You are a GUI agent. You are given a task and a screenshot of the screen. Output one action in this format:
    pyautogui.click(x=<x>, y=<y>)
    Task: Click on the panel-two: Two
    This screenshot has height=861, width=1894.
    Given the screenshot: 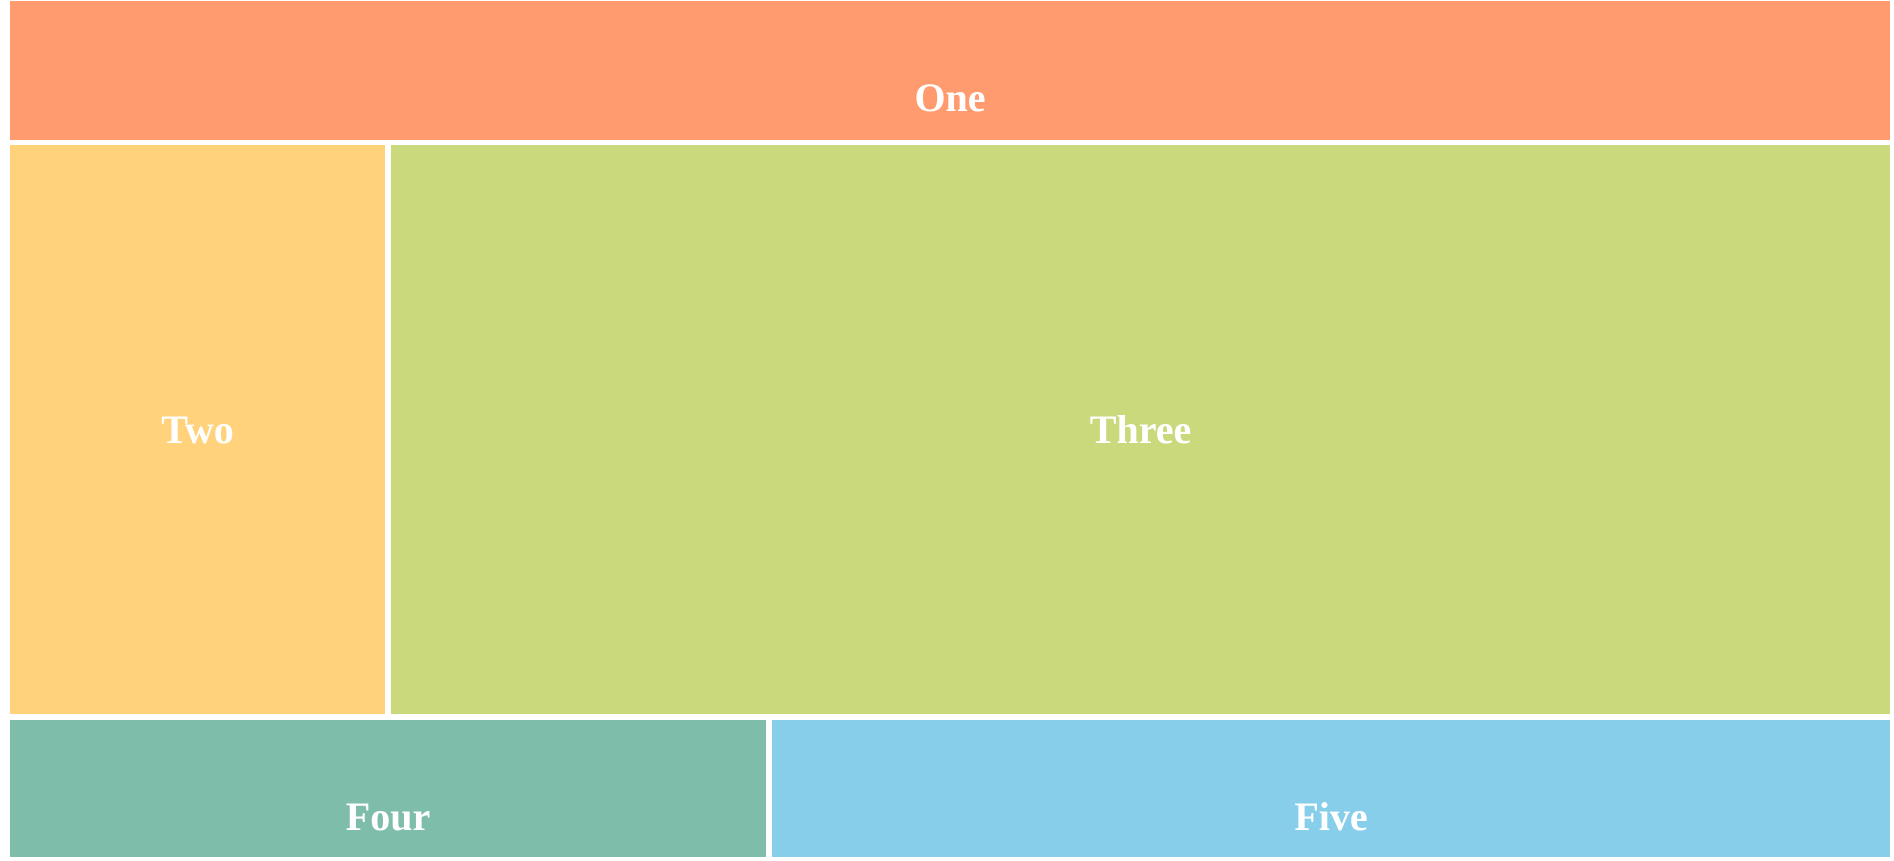 What is the action you would take?
    pyautogui.click(x=197, y=429)
    